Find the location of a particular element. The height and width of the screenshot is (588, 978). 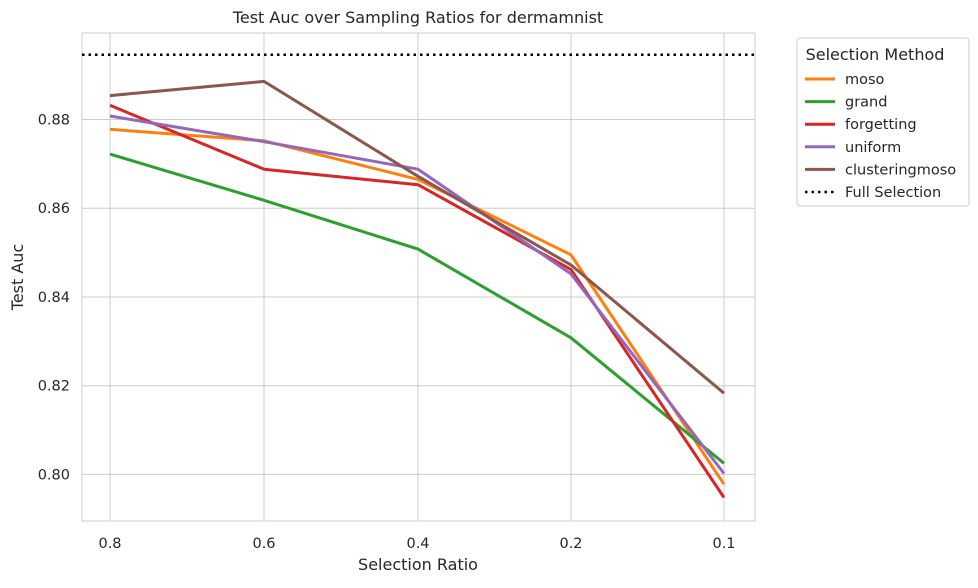

x-tick-label: 0.8 is located at coordinates (109, 544).